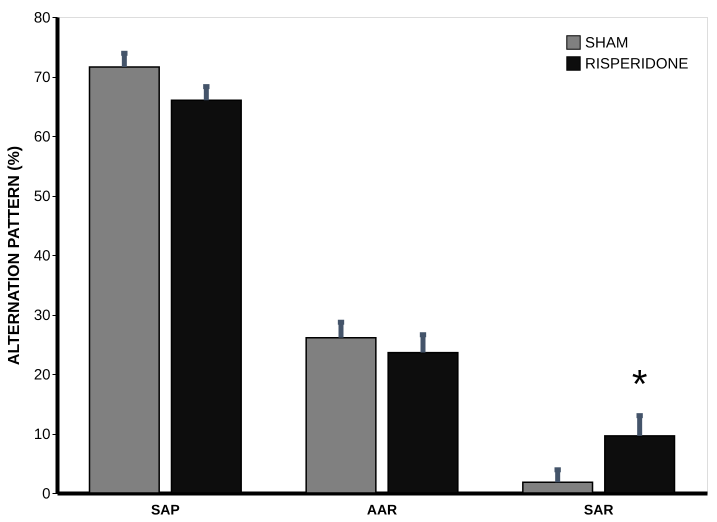 Image resolution: width=717 pixels, height=522 pixels. Describe the element at coordinates (42, 18) in the screenshot. I see `y-tick-label: 80` at that location.